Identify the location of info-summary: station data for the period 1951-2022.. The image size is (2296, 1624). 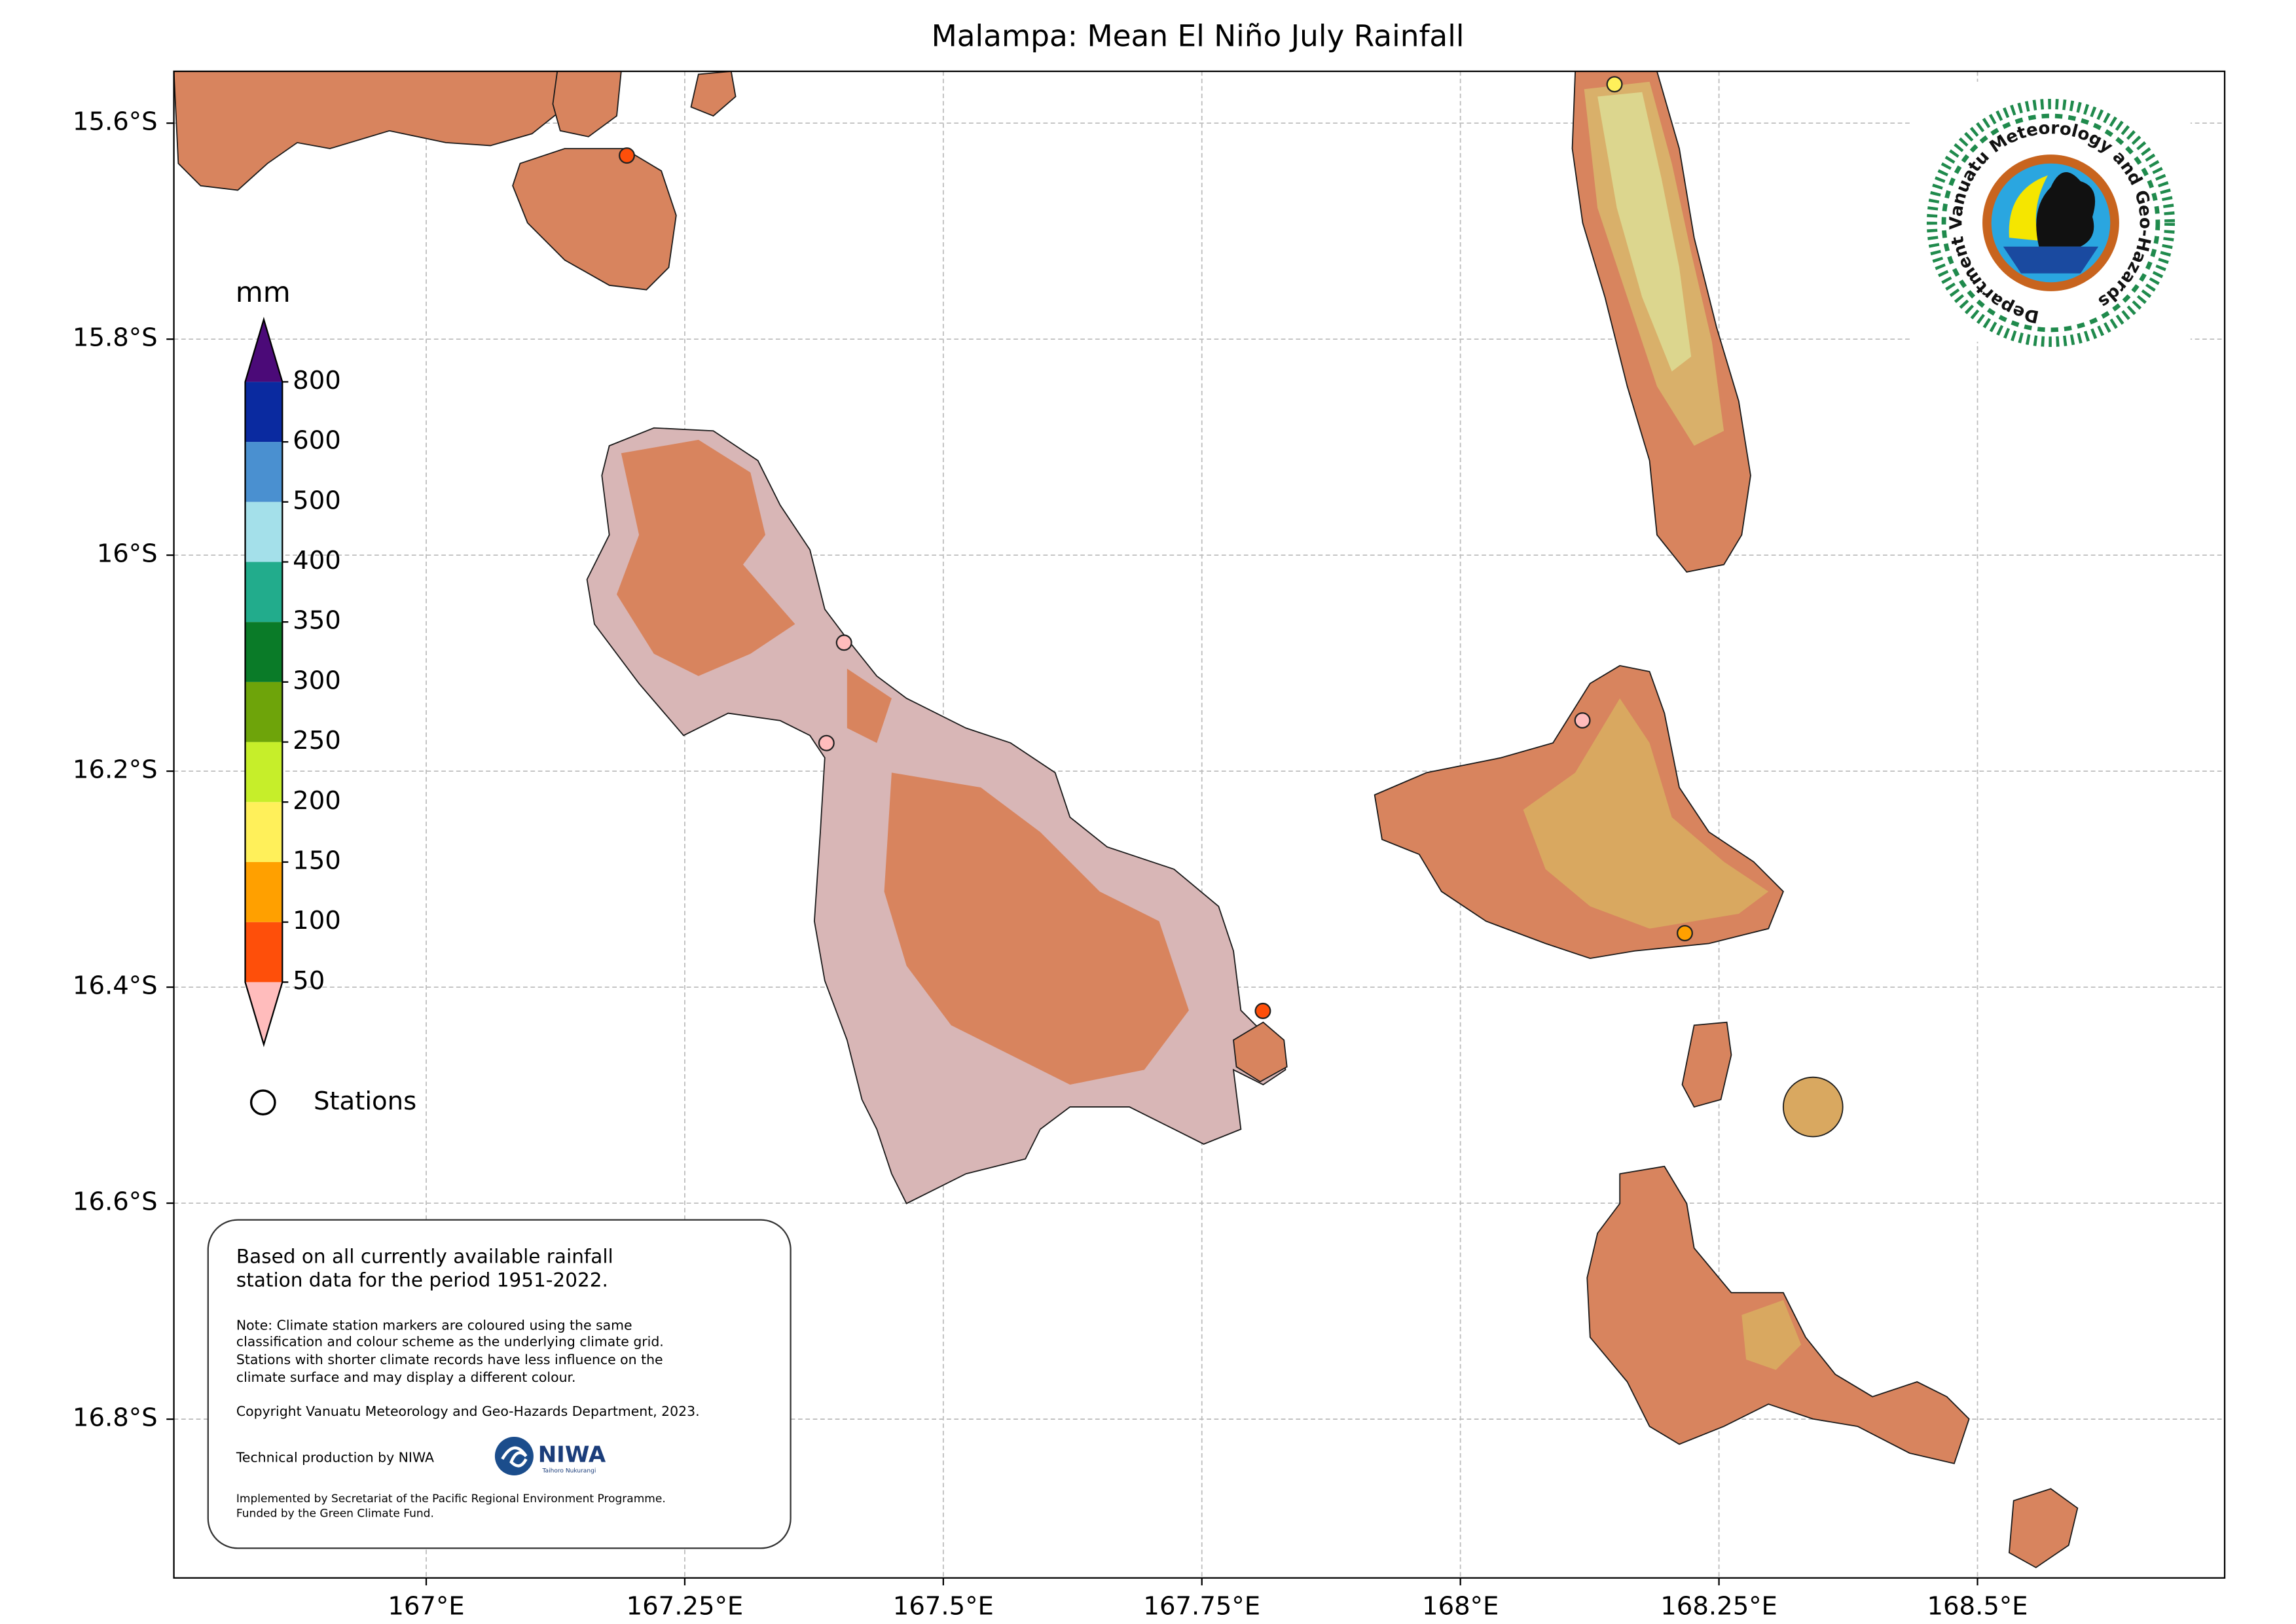
(422, 1280).